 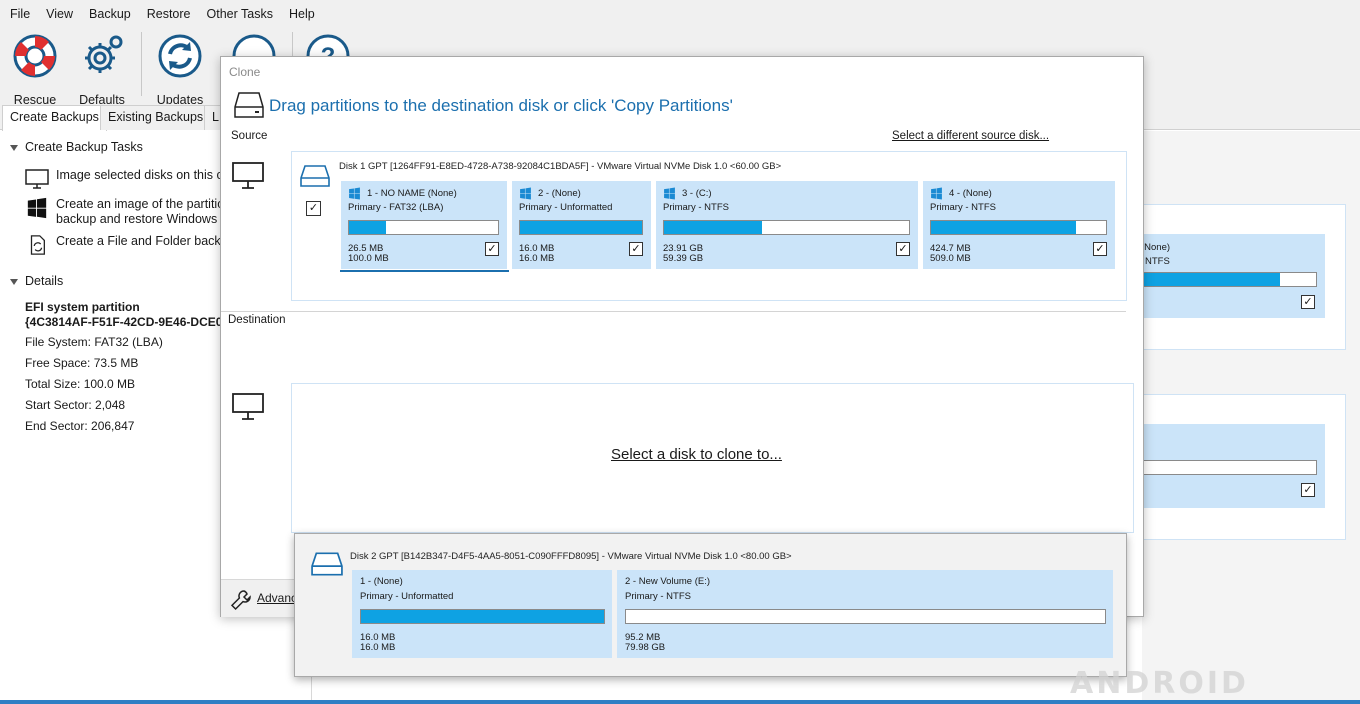 I want to click on file-sync-icon, so click(x=37, y=245).